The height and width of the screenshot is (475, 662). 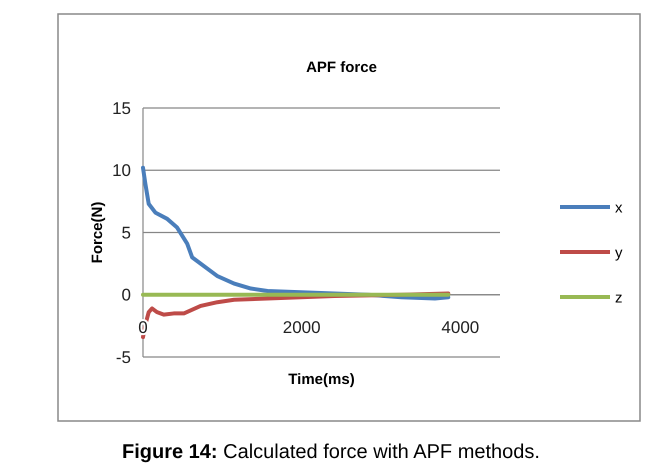 What do you see at coordinates (301, 327) in the screenshot?
I see `x-tick-label: 2000` at bounding box center [301, 327].